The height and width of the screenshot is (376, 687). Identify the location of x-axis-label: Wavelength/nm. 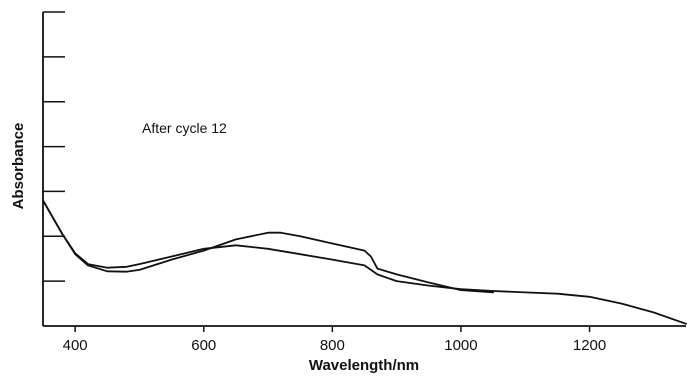
(364, 365).